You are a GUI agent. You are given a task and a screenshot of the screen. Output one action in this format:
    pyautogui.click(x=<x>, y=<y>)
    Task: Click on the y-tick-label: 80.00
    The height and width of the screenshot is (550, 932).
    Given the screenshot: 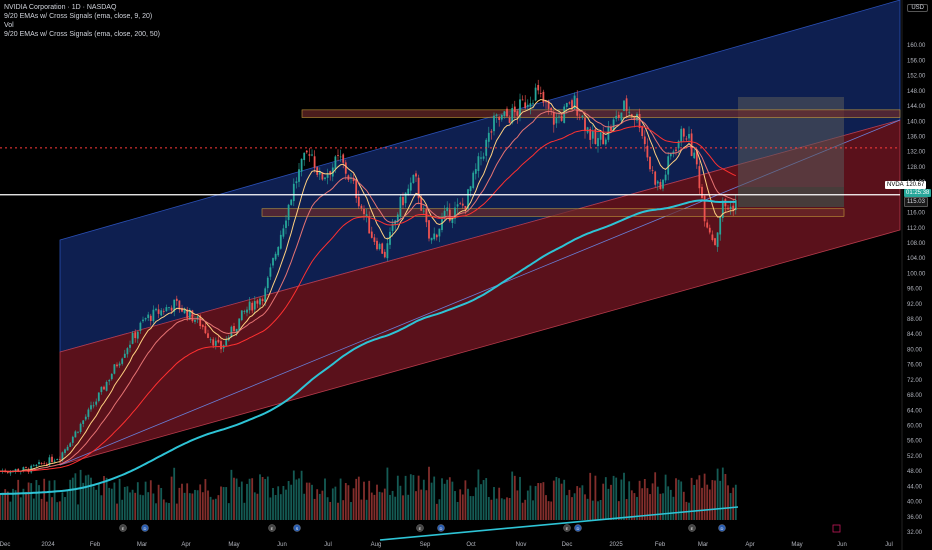 What is the action you would take?
    pyautogui.click(x=915, y=350)
    